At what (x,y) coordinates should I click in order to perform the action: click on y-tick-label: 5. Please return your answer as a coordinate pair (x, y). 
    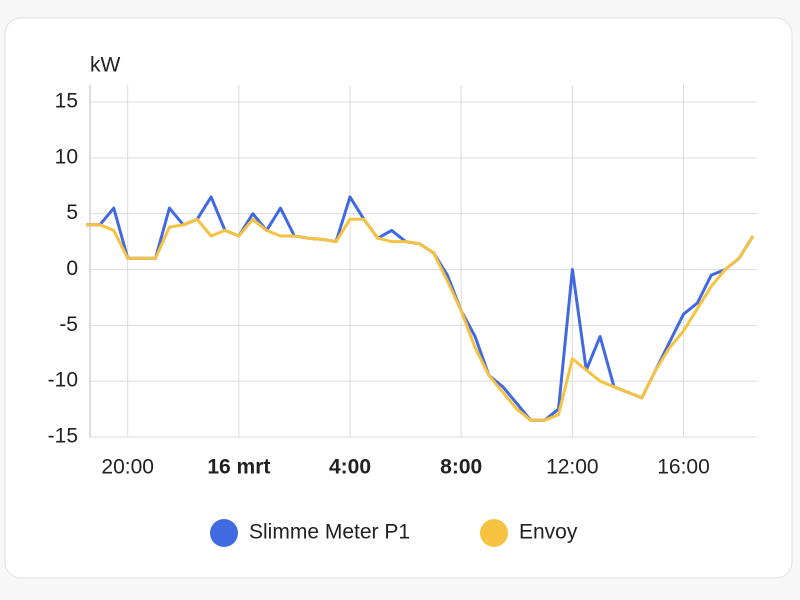
    Looking at the image, I should click on (72, 212).